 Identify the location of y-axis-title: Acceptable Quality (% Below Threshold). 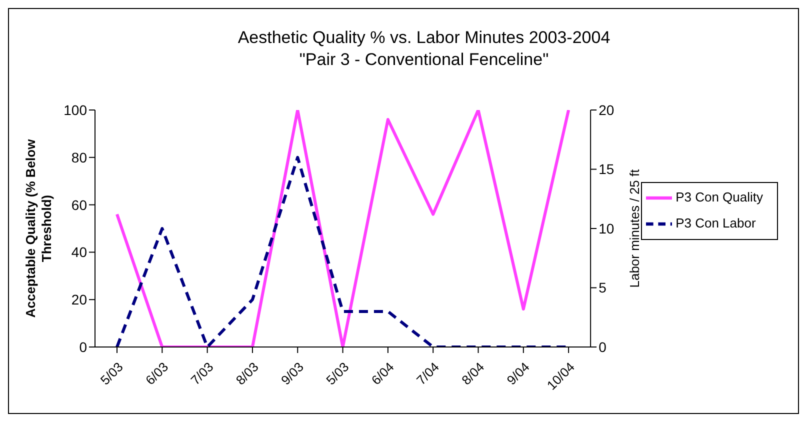
(38, 228).